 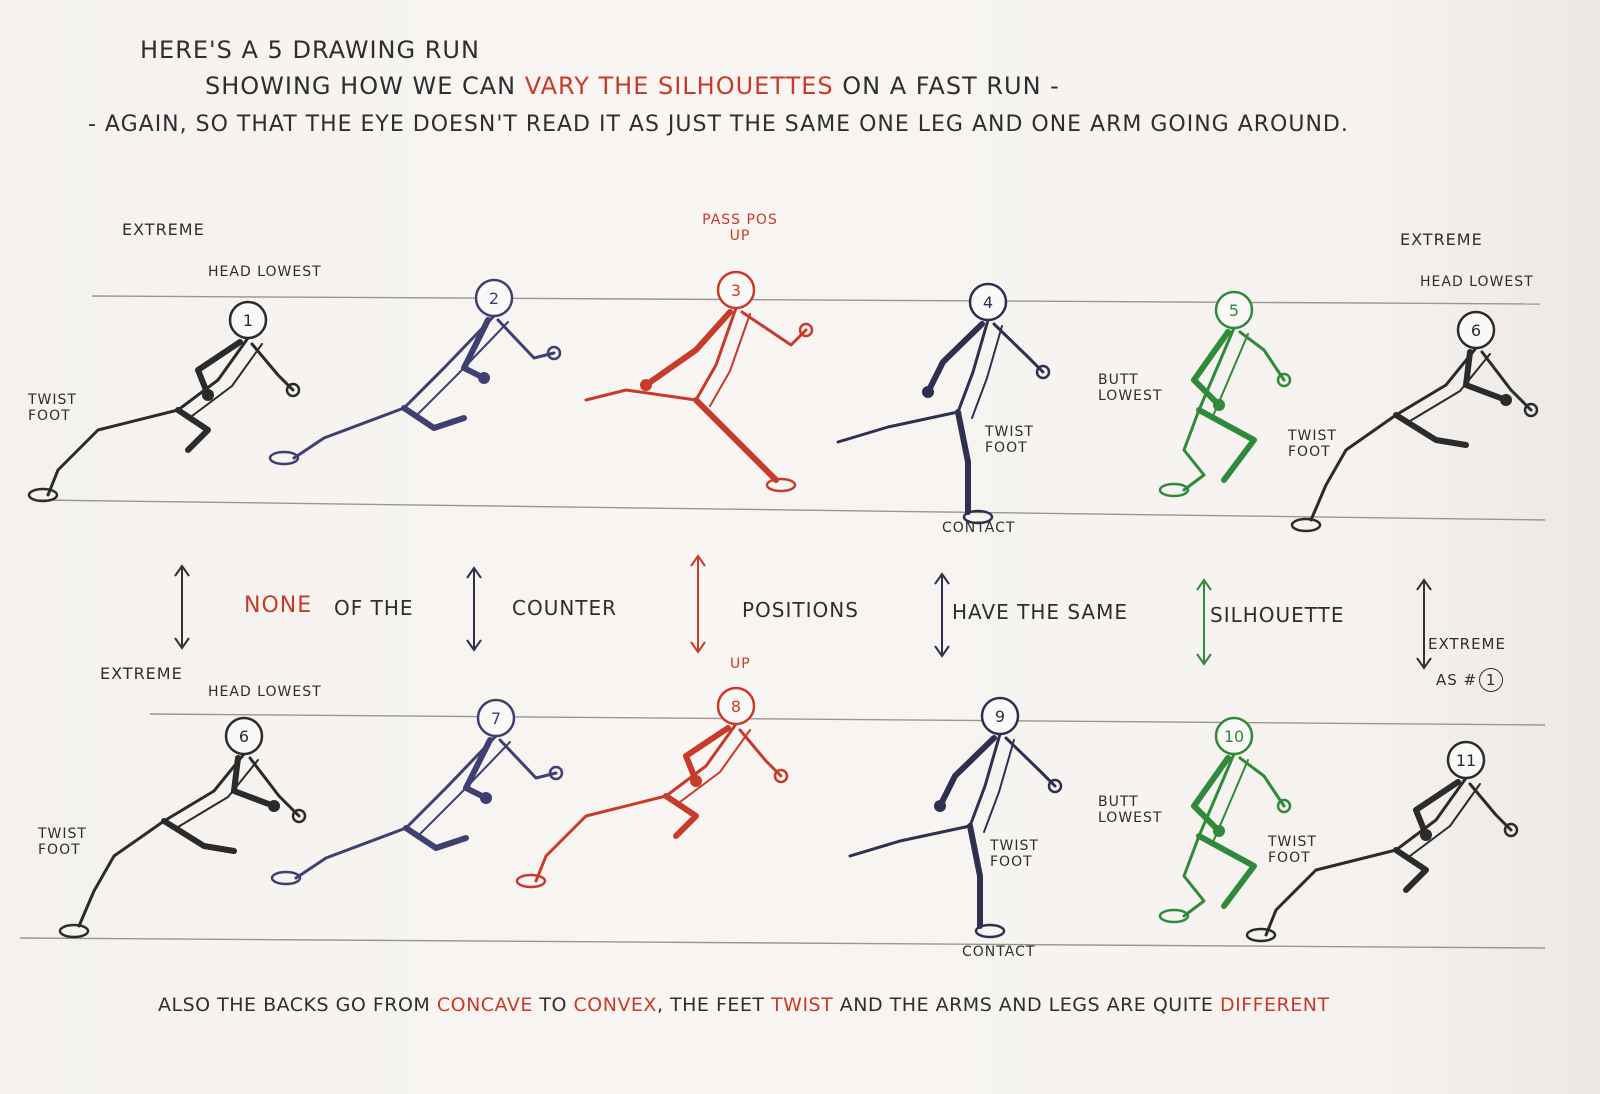 I want to click on figure-bottom-11: 11, so click(x=1382, y=841).